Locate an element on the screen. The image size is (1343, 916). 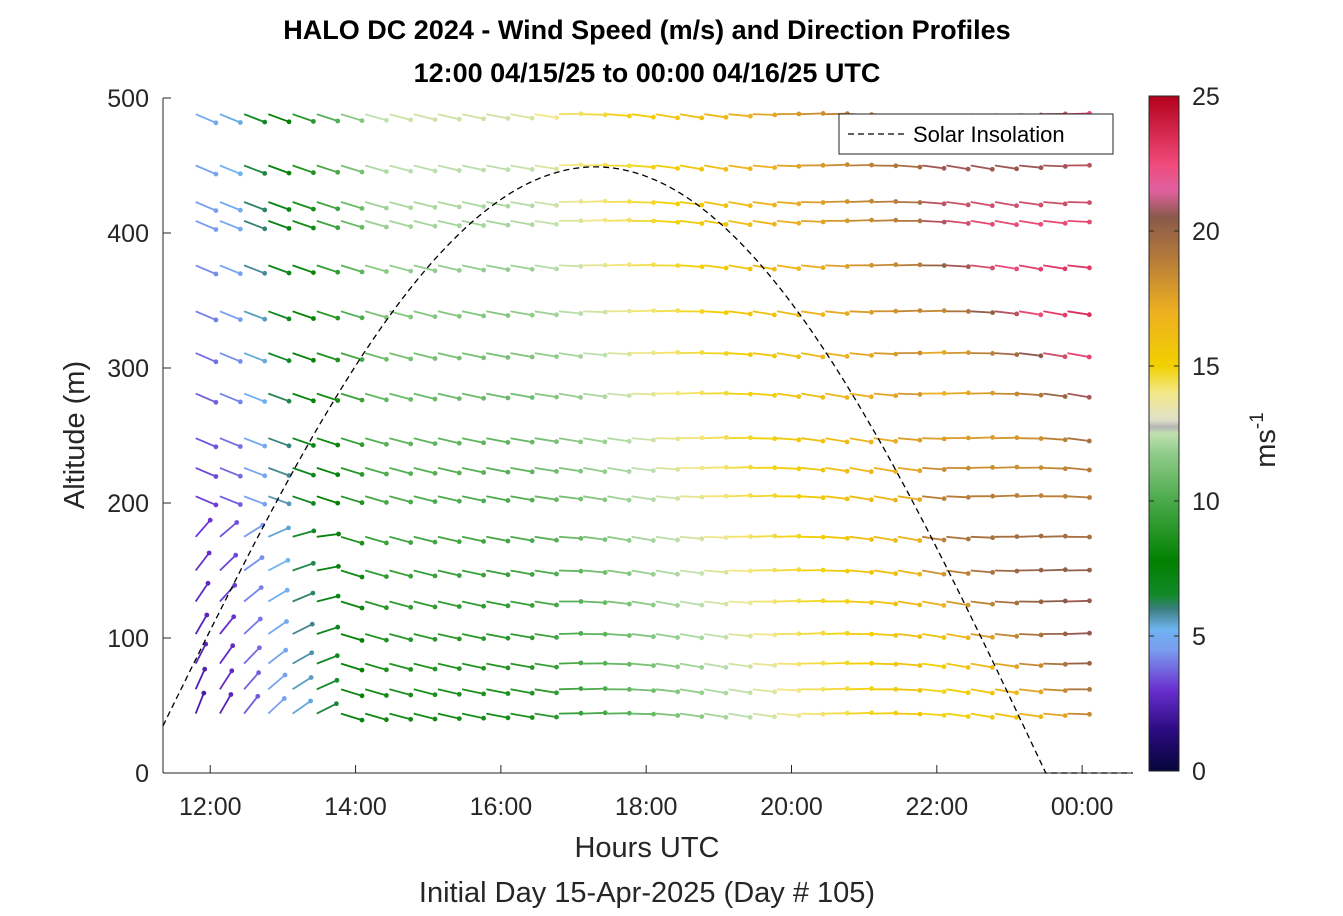
y-tick-label: 100 is located at coordinates (128, 639).